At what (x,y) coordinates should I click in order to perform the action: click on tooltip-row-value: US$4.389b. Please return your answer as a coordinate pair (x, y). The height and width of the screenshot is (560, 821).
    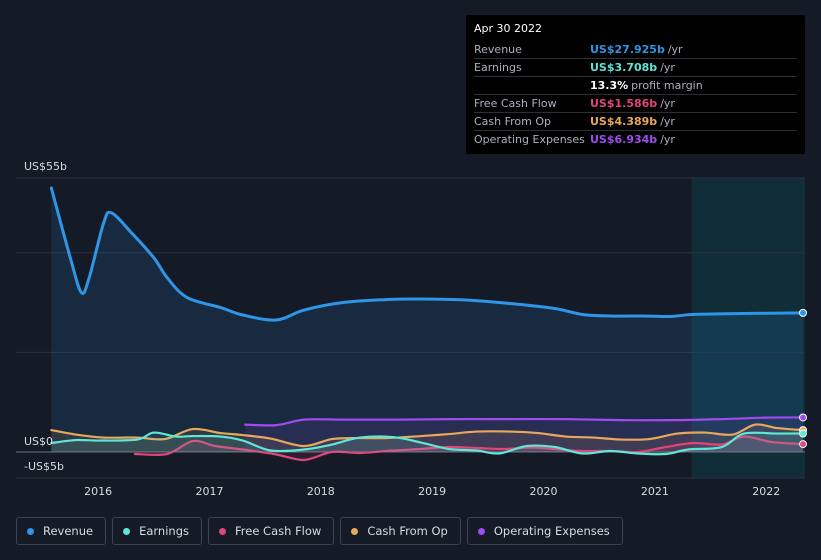
    Looking at the image, I should click on (624, 121).